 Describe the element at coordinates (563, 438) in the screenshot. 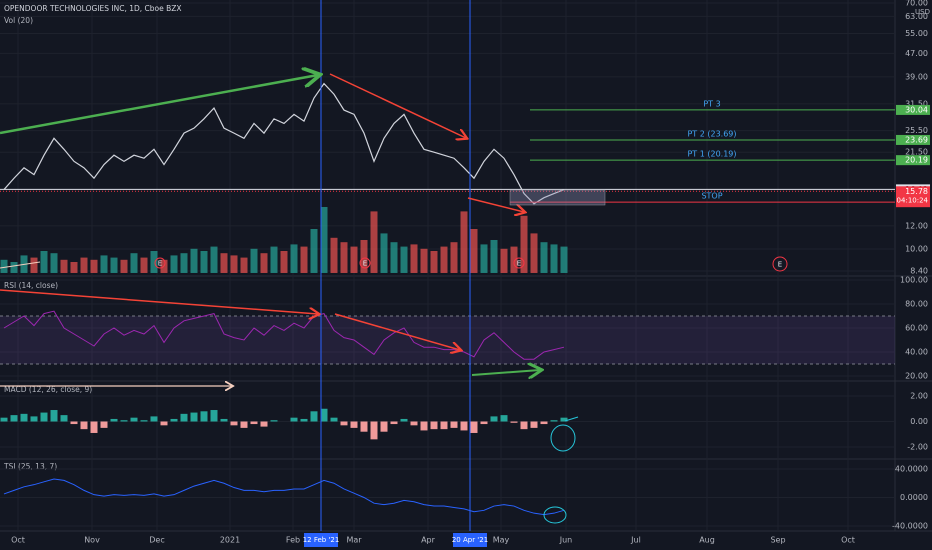

I see `highlight-circle` at that location.